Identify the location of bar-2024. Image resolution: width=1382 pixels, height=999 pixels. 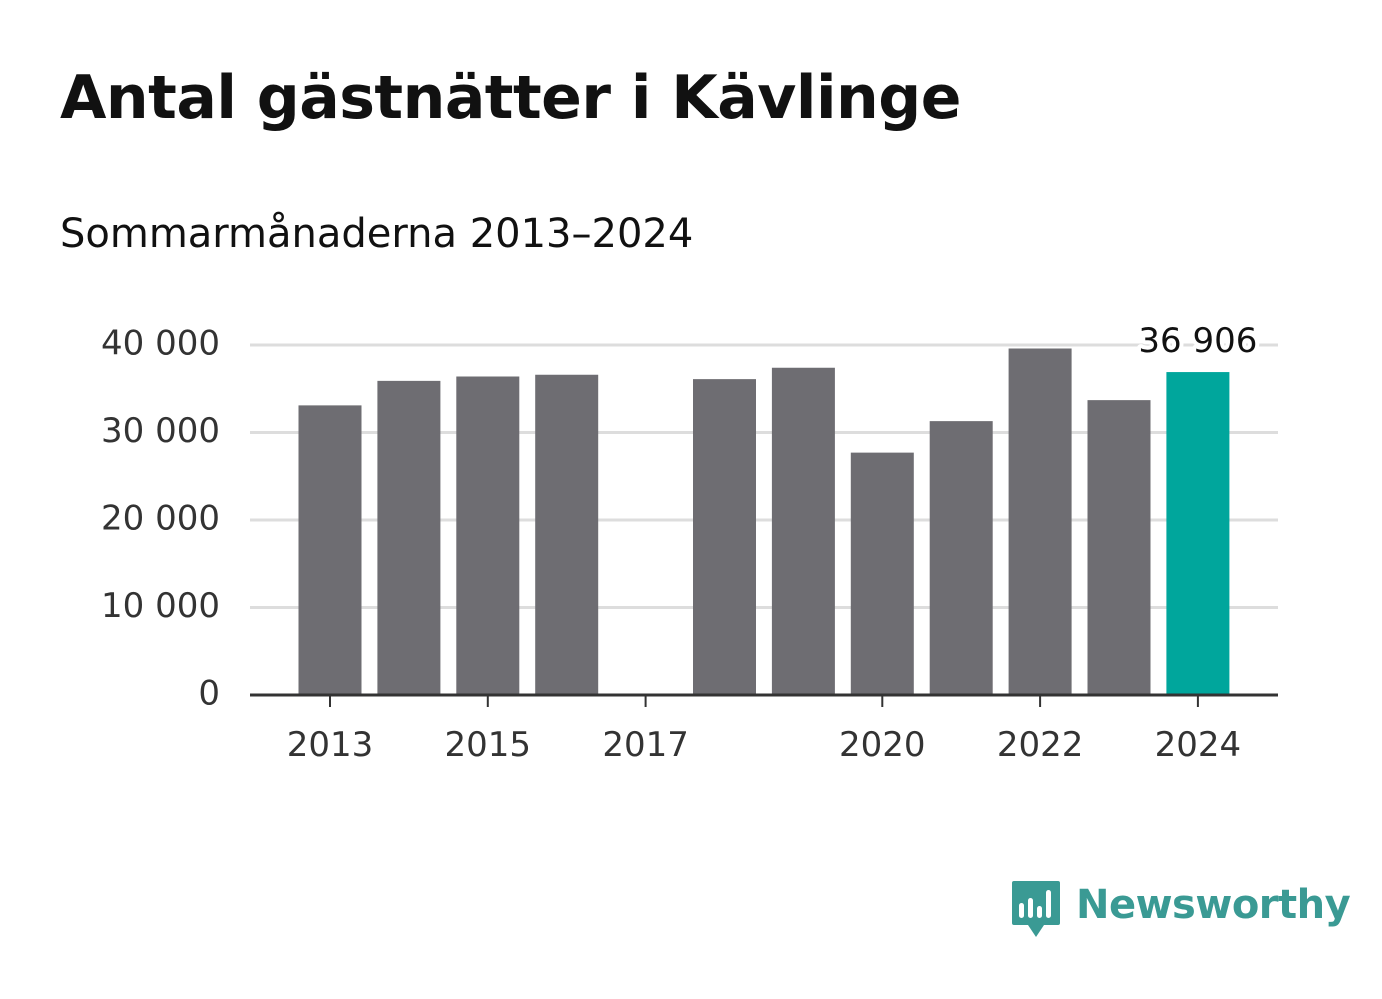
(1198, 533).